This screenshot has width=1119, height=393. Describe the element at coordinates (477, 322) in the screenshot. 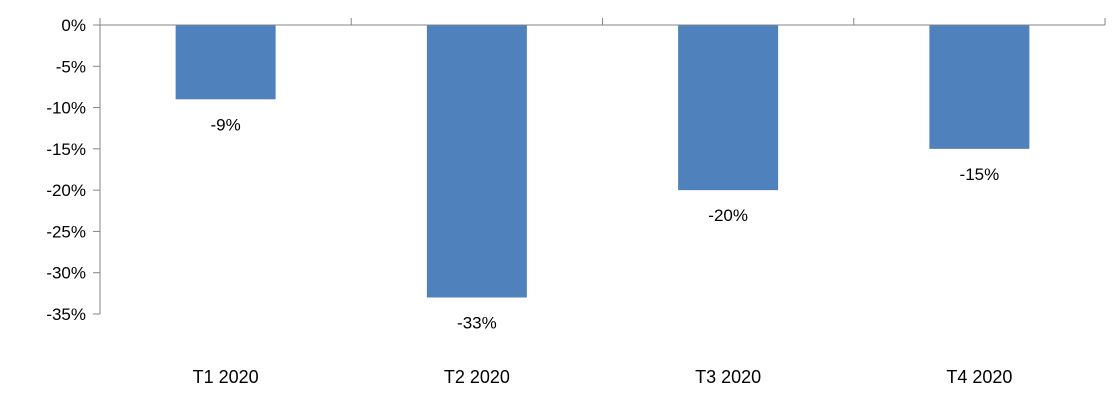

I see `data-label-2: -33%` at that location.